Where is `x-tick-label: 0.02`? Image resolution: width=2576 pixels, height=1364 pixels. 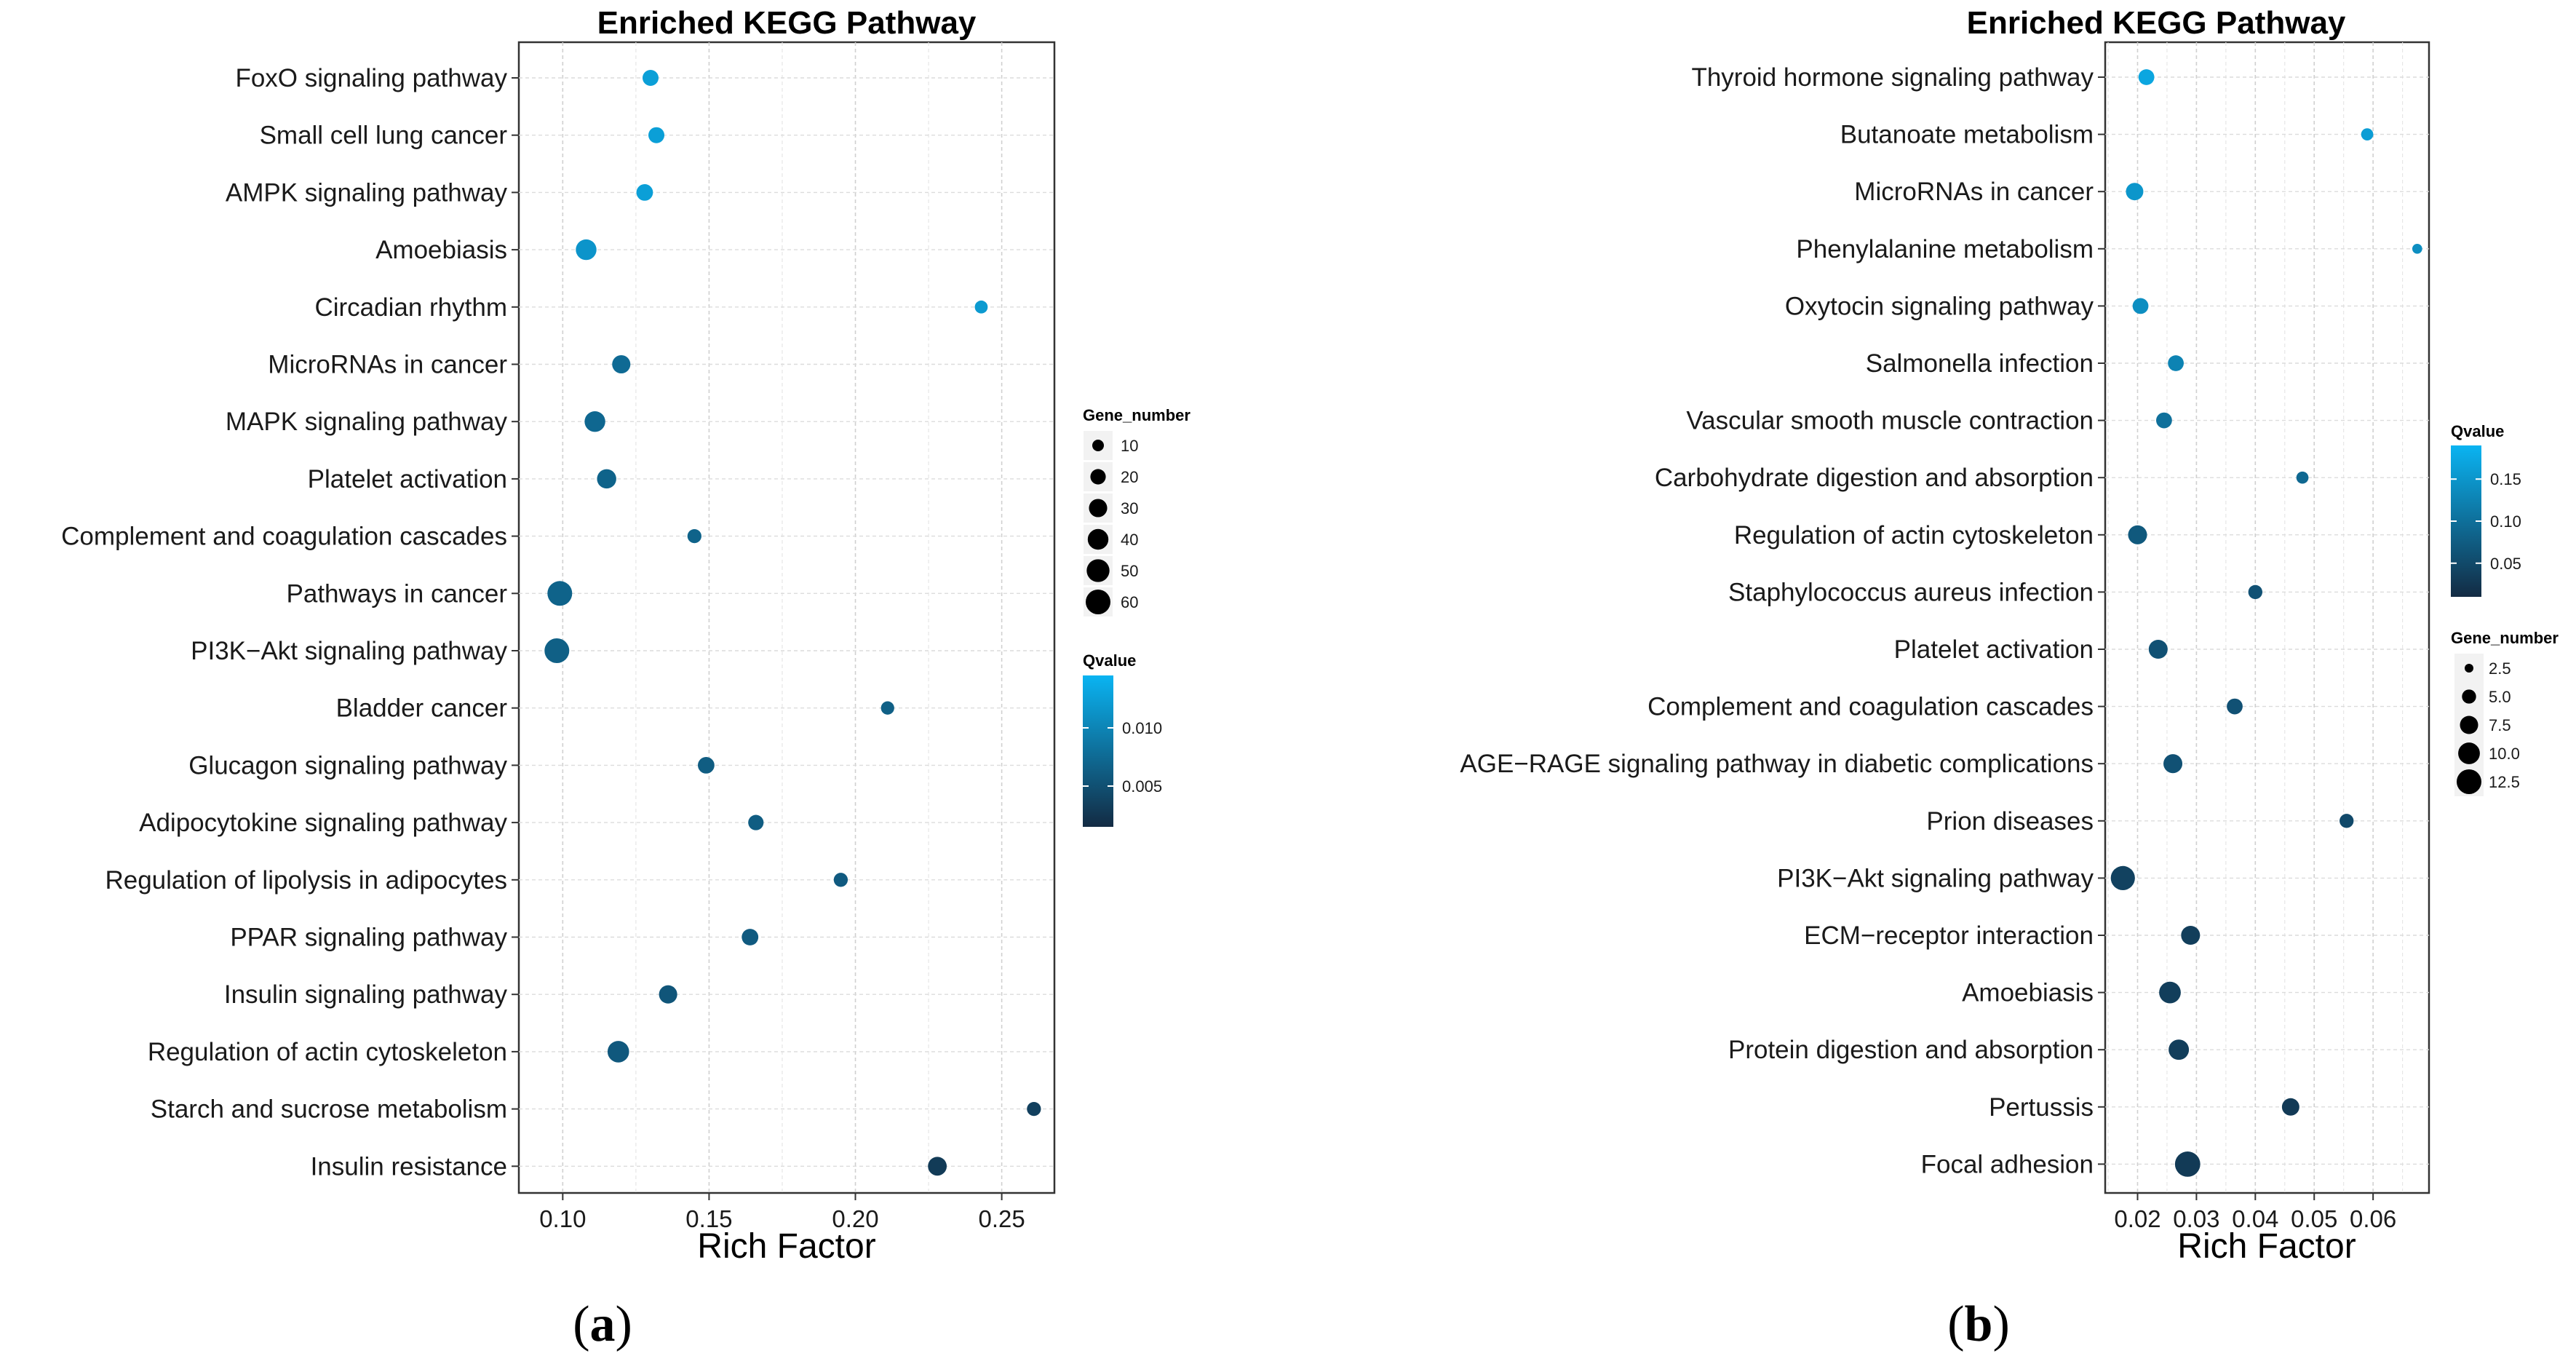 x-tick-label: 0.02 is located at coordinates (2137, 1218).